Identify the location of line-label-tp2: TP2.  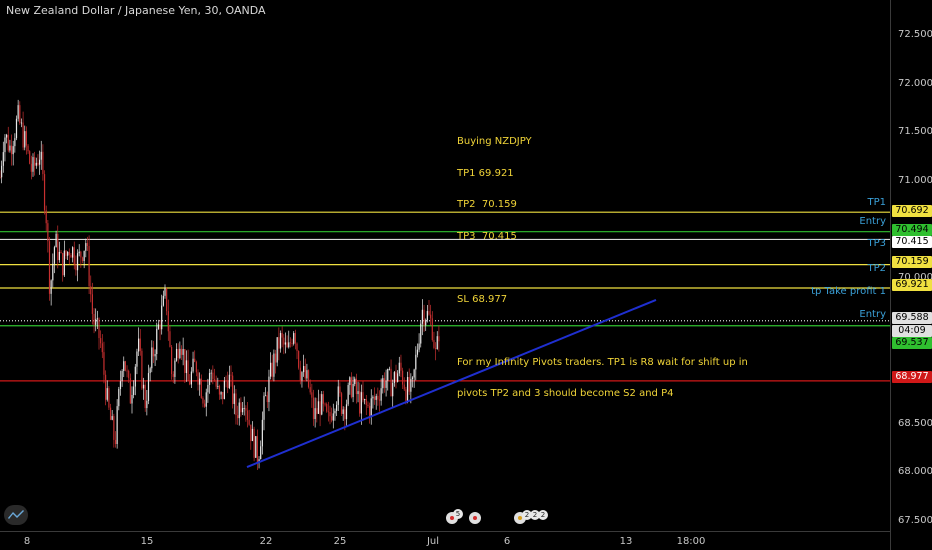
(876, 268).